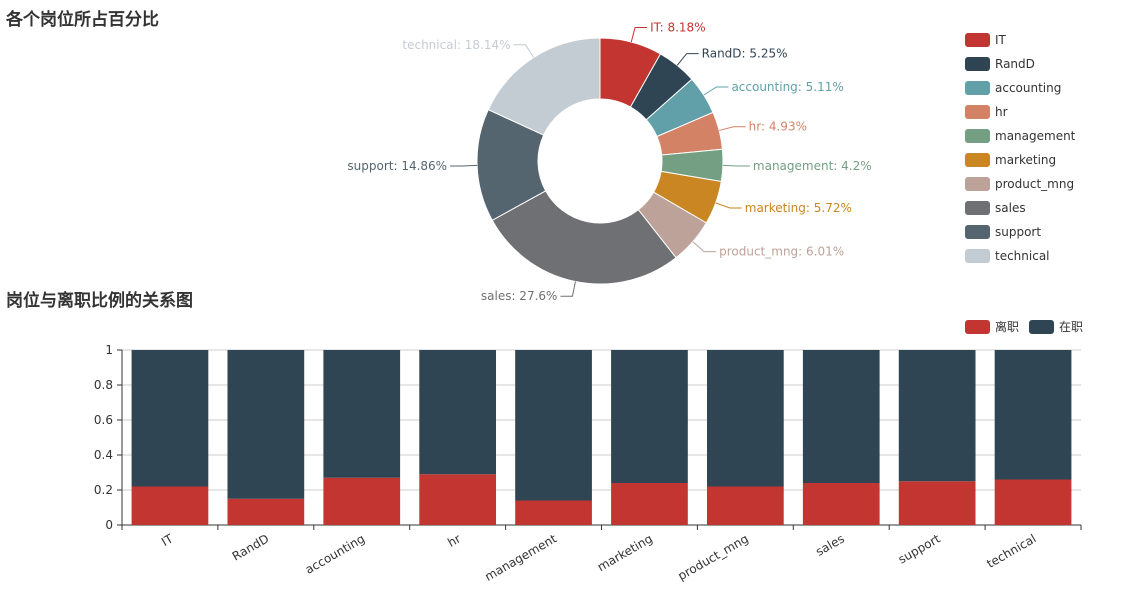  What do you see at coordinates (1018, 232) in the screenshot?
I see `legend-label: support` at bounding box center [1018, 232].